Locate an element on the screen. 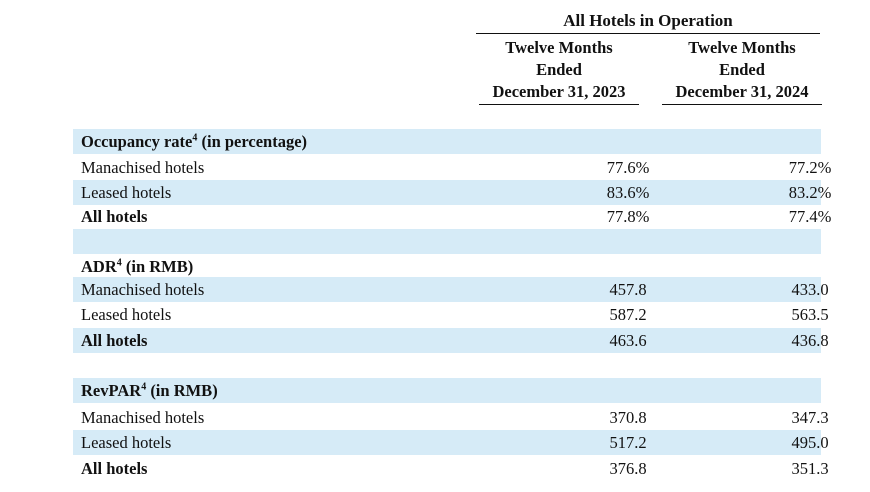 This screenshot has width=870, height=492. table-row: Manachised hotels 77.6% 77.2% is located at coordinates (452, 167).